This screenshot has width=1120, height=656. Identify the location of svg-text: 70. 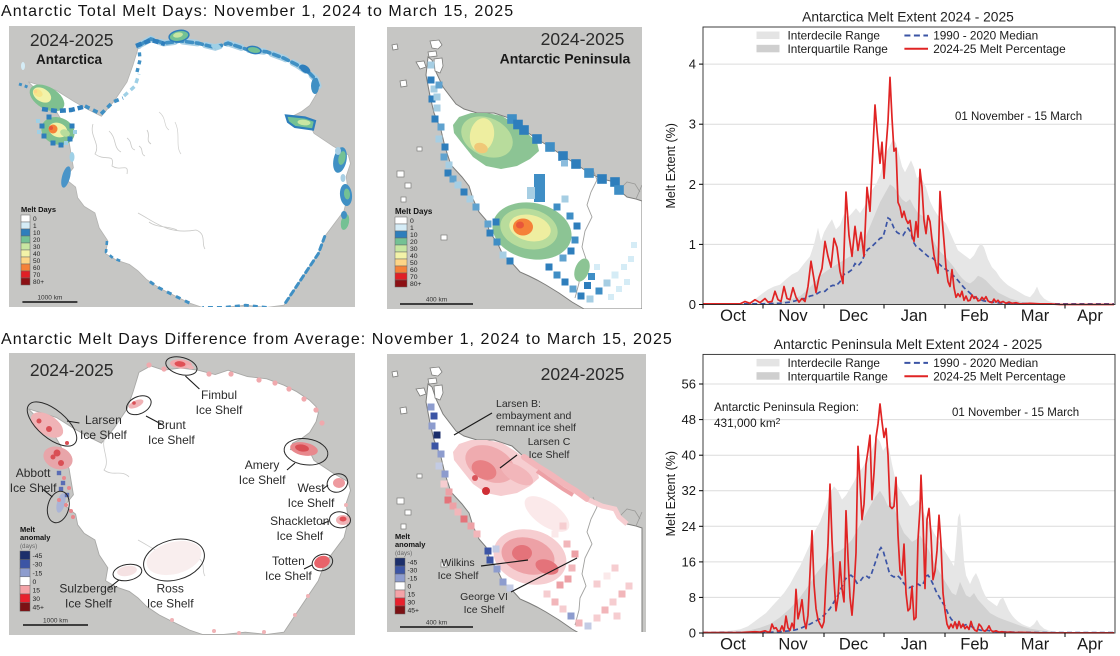
(37, 275).